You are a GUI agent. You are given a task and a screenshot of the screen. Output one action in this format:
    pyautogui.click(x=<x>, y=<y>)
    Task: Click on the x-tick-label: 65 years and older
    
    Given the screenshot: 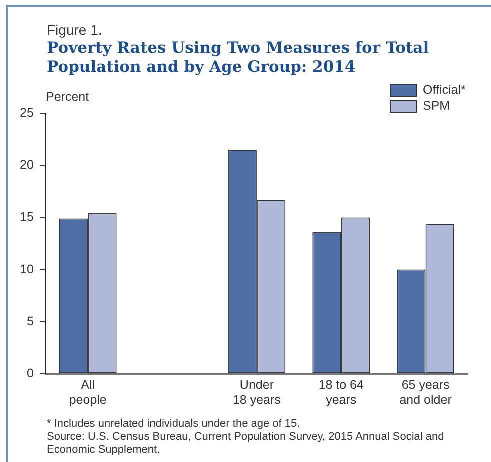 What is the action you would take?
    pyautogui.click(x=426, y=392)
    